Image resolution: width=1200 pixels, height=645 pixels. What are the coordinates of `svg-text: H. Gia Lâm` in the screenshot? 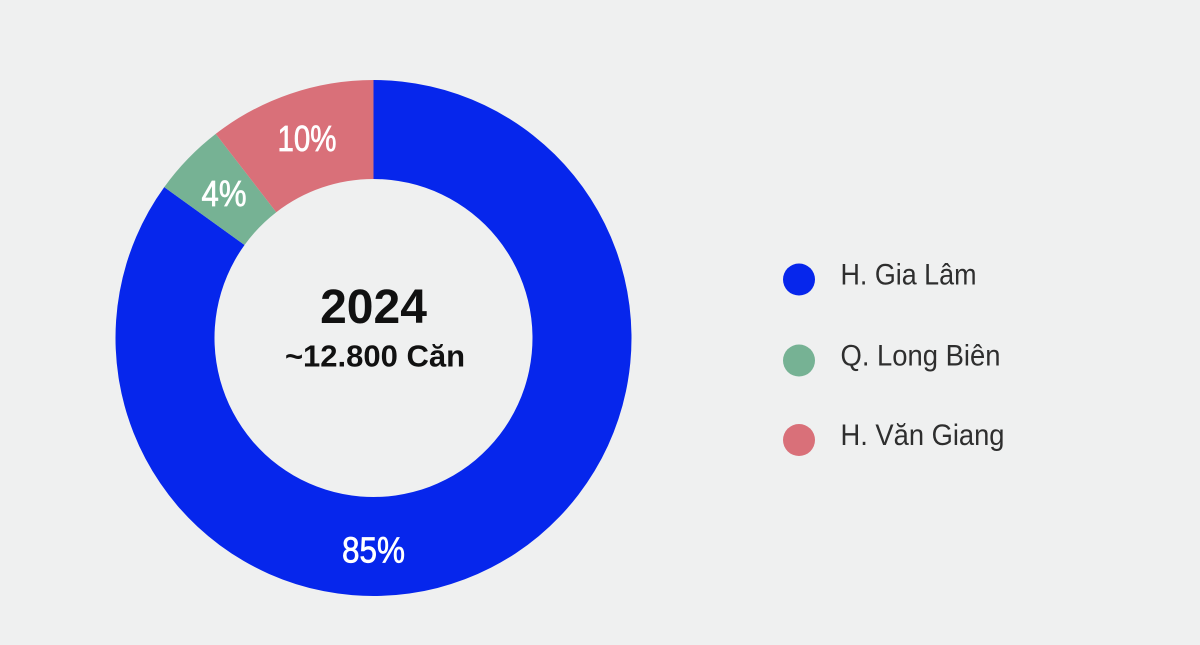 It's located at (909, 275).